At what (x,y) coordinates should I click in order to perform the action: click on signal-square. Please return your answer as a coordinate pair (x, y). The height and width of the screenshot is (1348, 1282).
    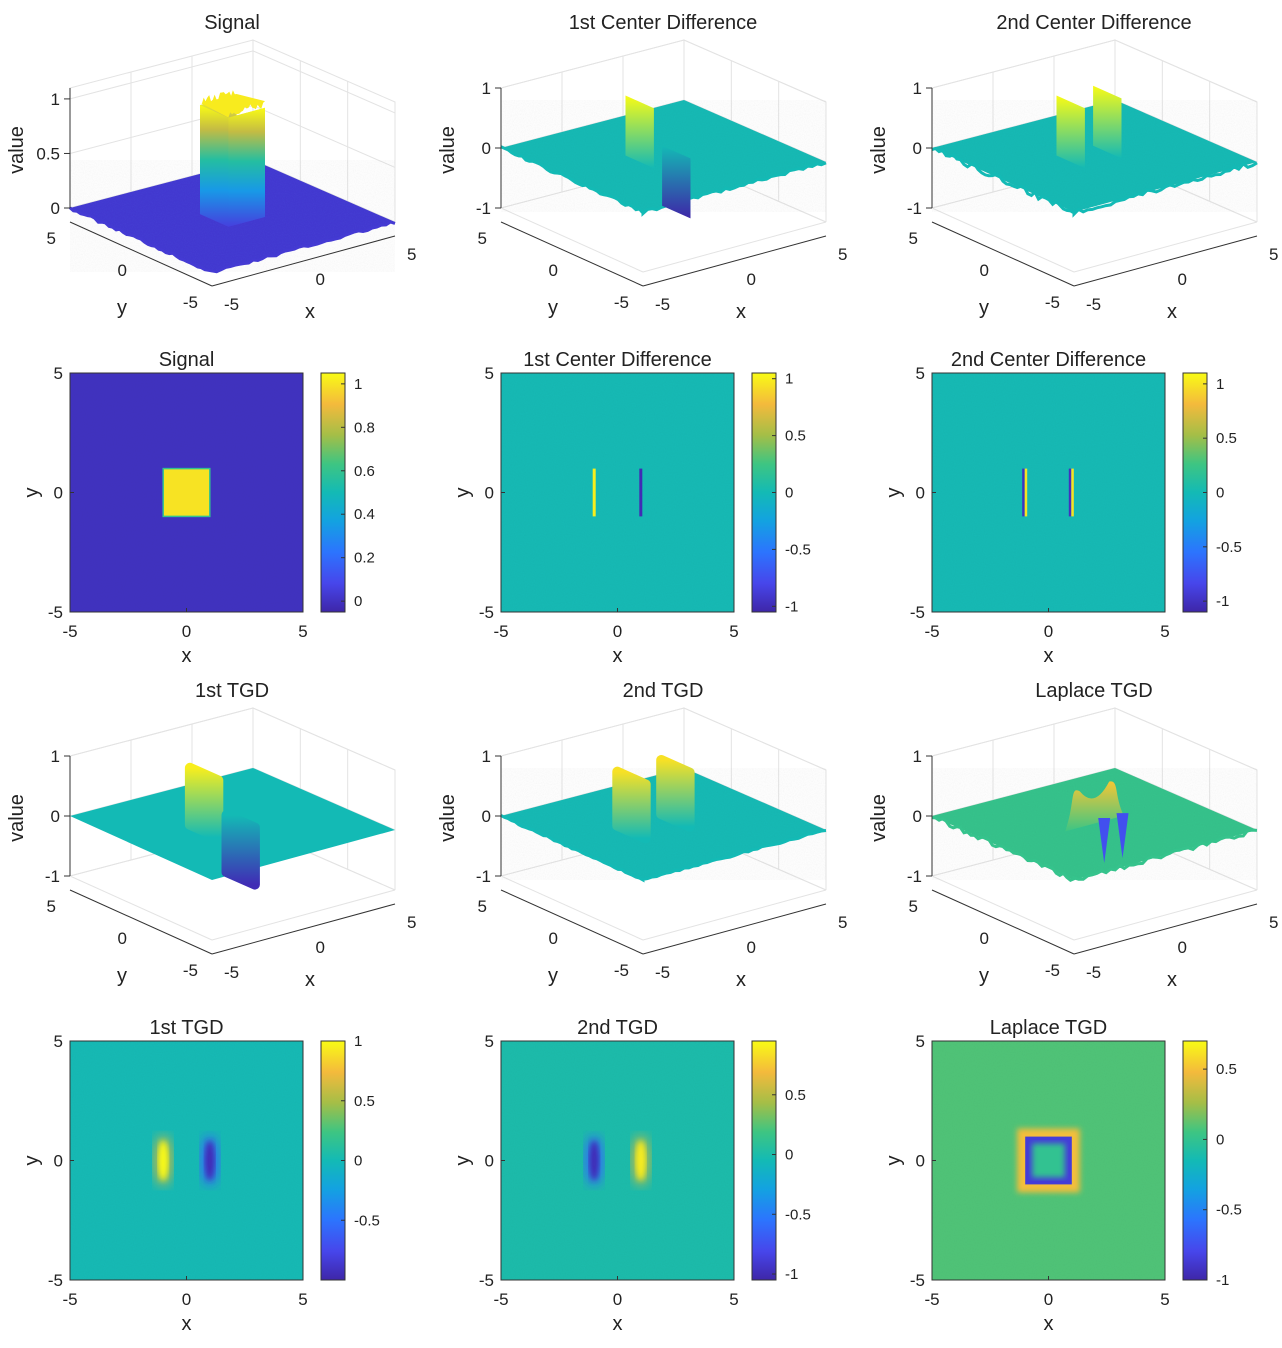
    Looking at the image, I should click on (186, 492).